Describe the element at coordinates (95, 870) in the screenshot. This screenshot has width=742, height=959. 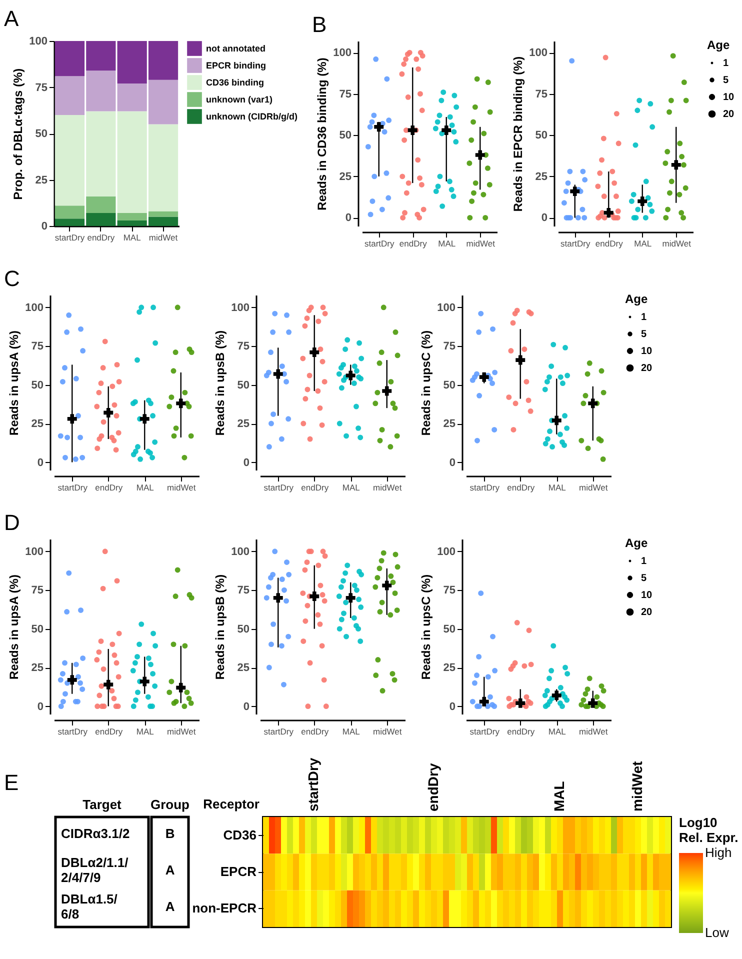
I see `text: DBLα2/1.1/ 2/4/7/9` at that location.